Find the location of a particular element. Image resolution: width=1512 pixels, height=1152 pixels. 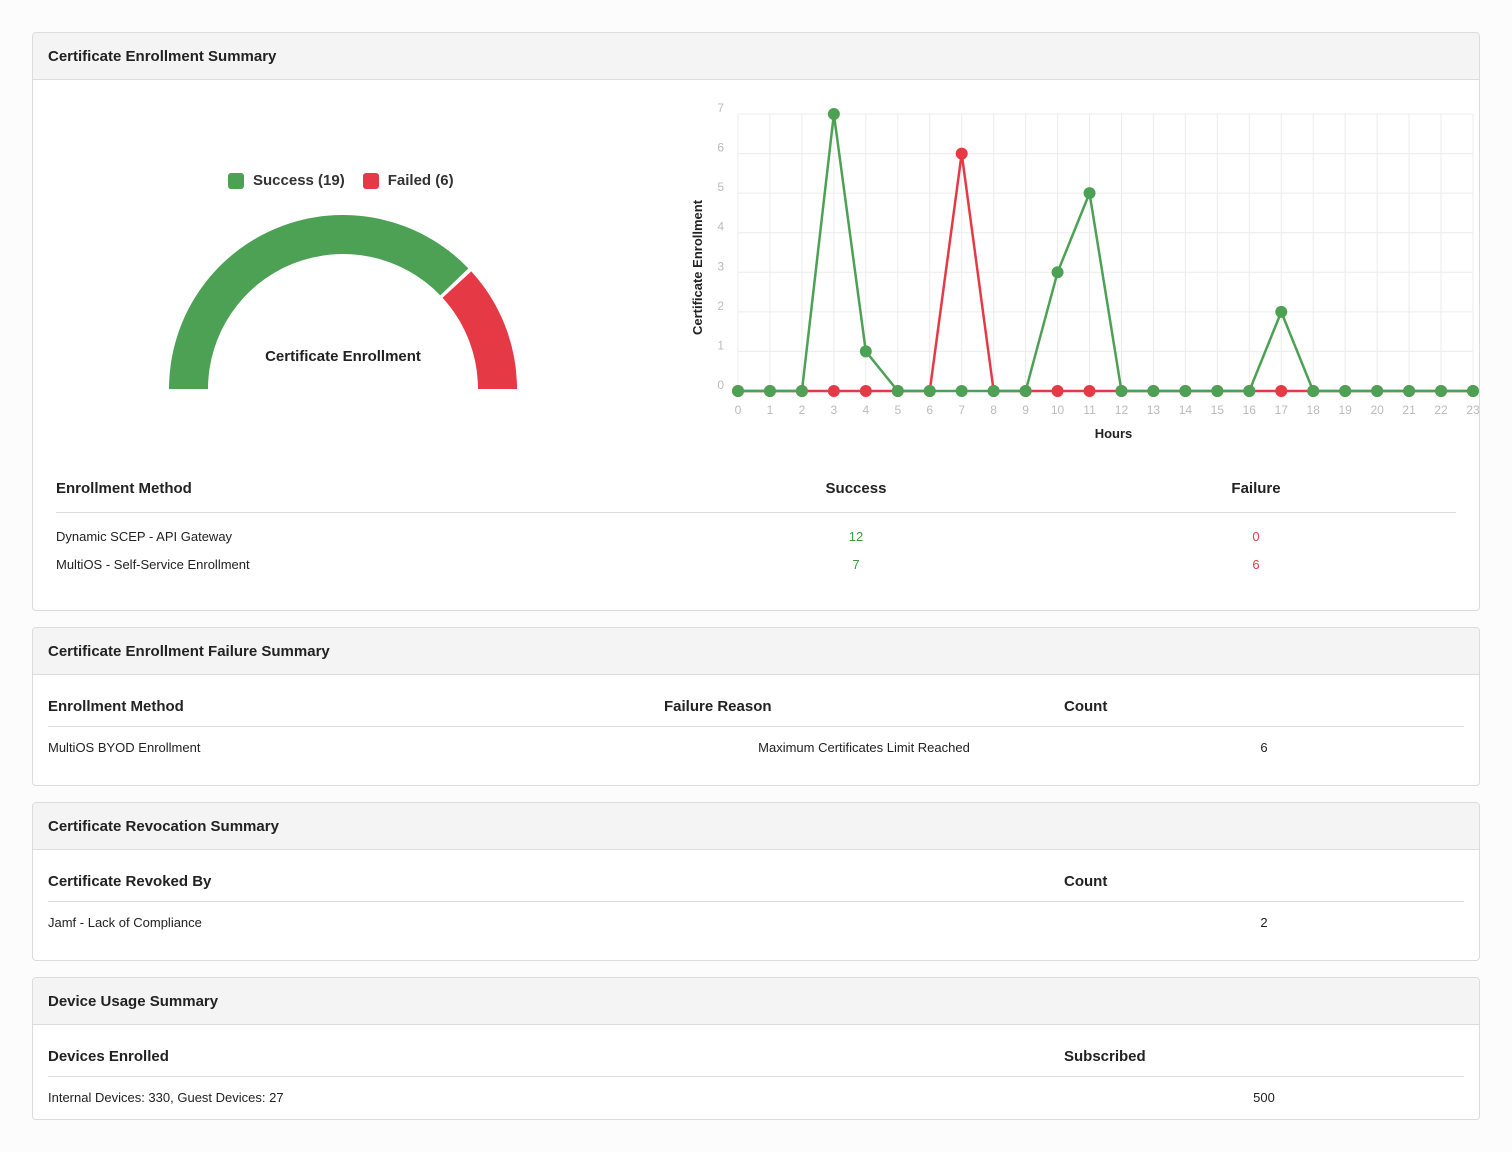

revocation-summary-title: Certificate Revocation Summary is located at coordinates (756, 826).